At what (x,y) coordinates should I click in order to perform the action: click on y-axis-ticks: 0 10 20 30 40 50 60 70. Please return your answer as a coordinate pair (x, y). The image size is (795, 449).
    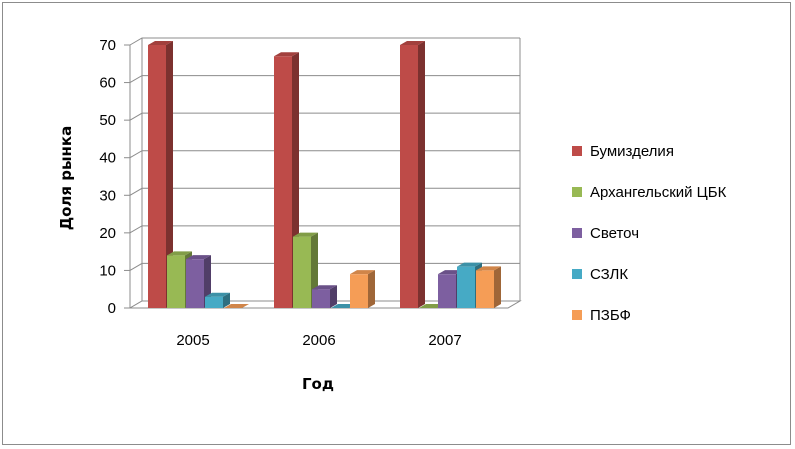
    Looking at the image, I should click on (115, 177).